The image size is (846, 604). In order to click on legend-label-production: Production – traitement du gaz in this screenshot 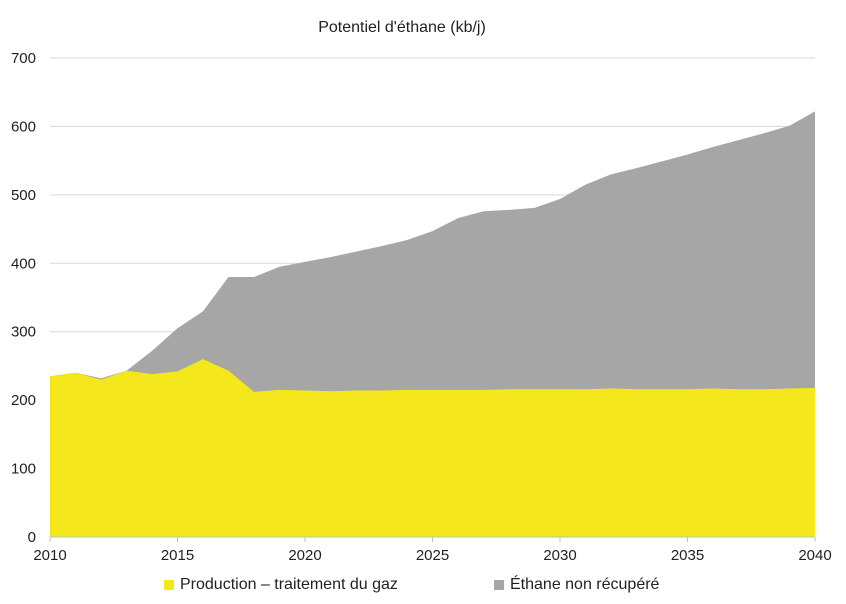, I will do `click(289, 584)`.